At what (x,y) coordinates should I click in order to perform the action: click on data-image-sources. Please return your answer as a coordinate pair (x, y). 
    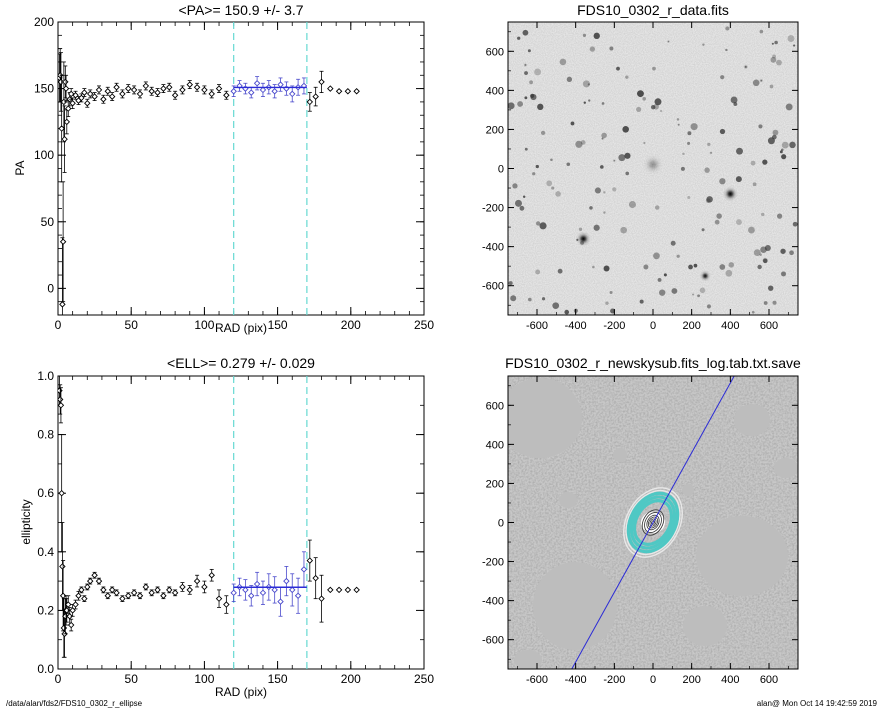
    Looking at the image, I should click on (653, 170).